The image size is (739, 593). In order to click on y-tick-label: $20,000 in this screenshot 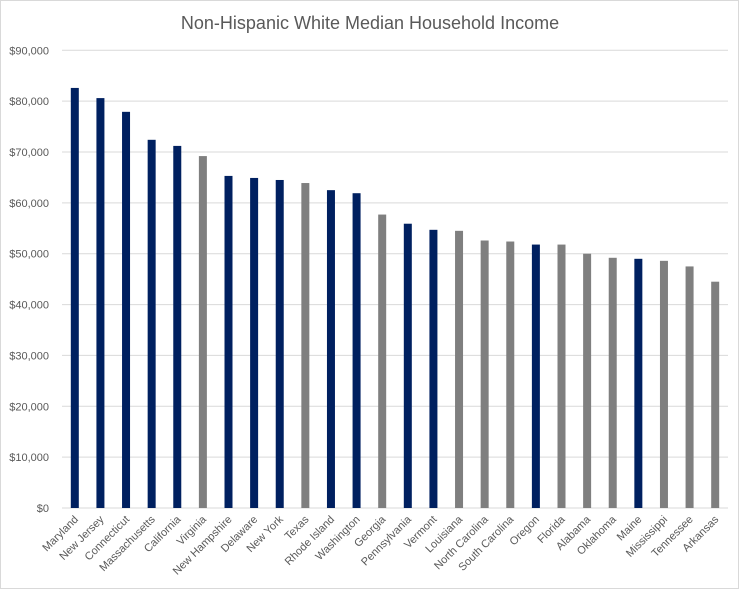, I will do `click(29, 407)`.